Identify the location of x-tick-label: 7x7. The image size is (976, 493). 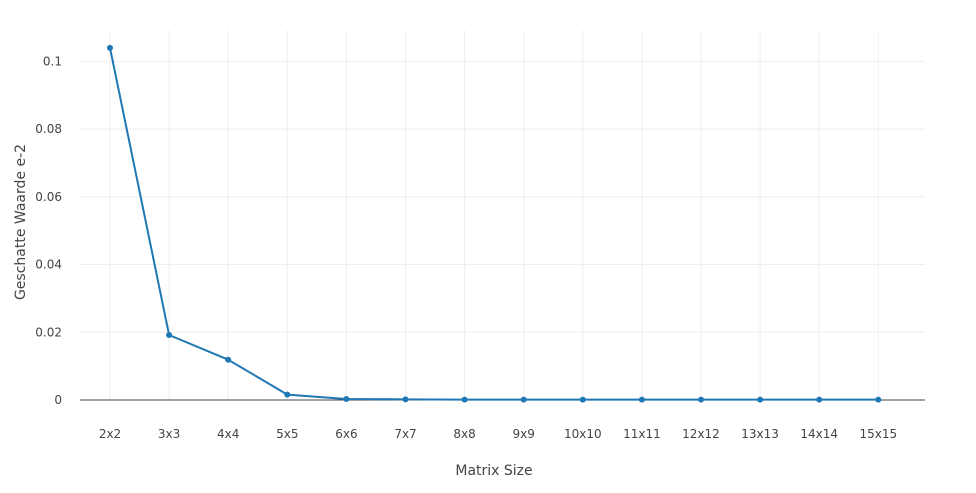
(405, 434).